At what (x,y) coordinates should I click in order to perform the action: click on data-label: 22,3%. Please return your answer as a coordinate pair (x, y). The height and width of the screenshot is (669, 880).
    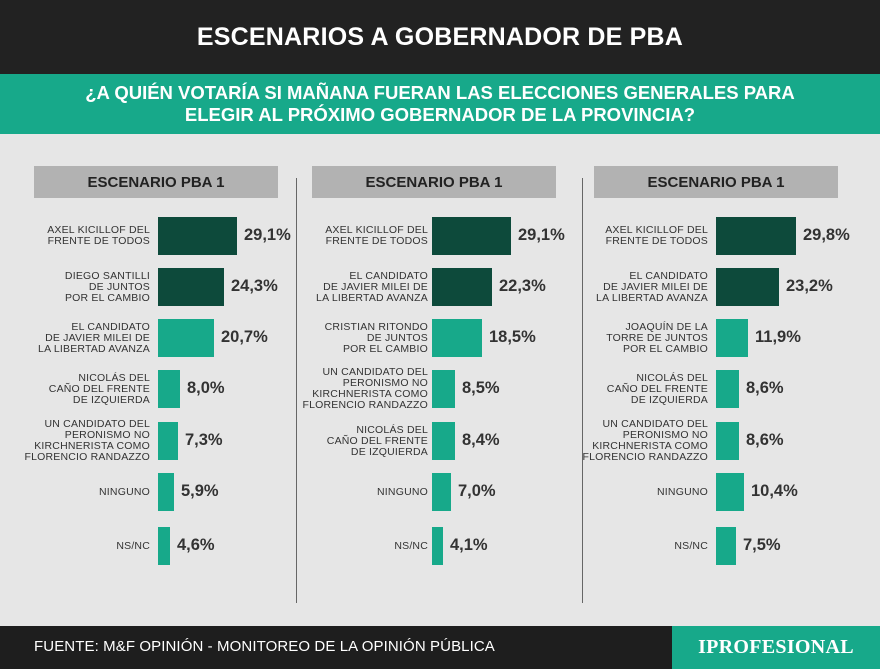
    Looking at the image, I should click on (522, 286).